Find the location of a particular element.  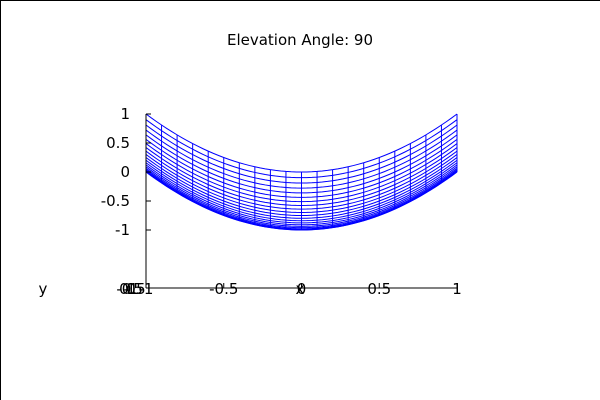

y-tick-label: 0.5 is located at coordinates (131, 289).